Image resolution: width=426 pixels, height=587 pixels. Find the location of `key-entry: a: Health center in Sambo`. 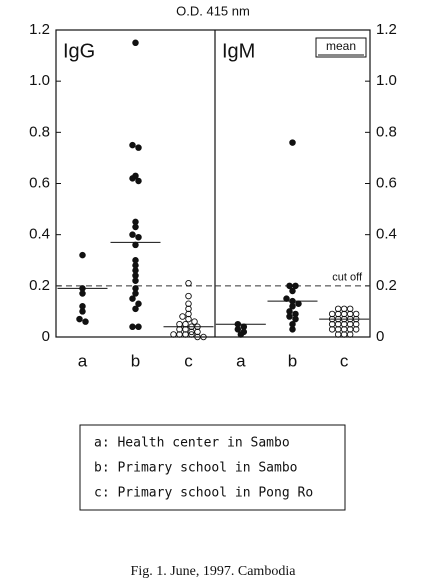

key-entry: a: Health center in Sambo is located at coordinates (192, 443).